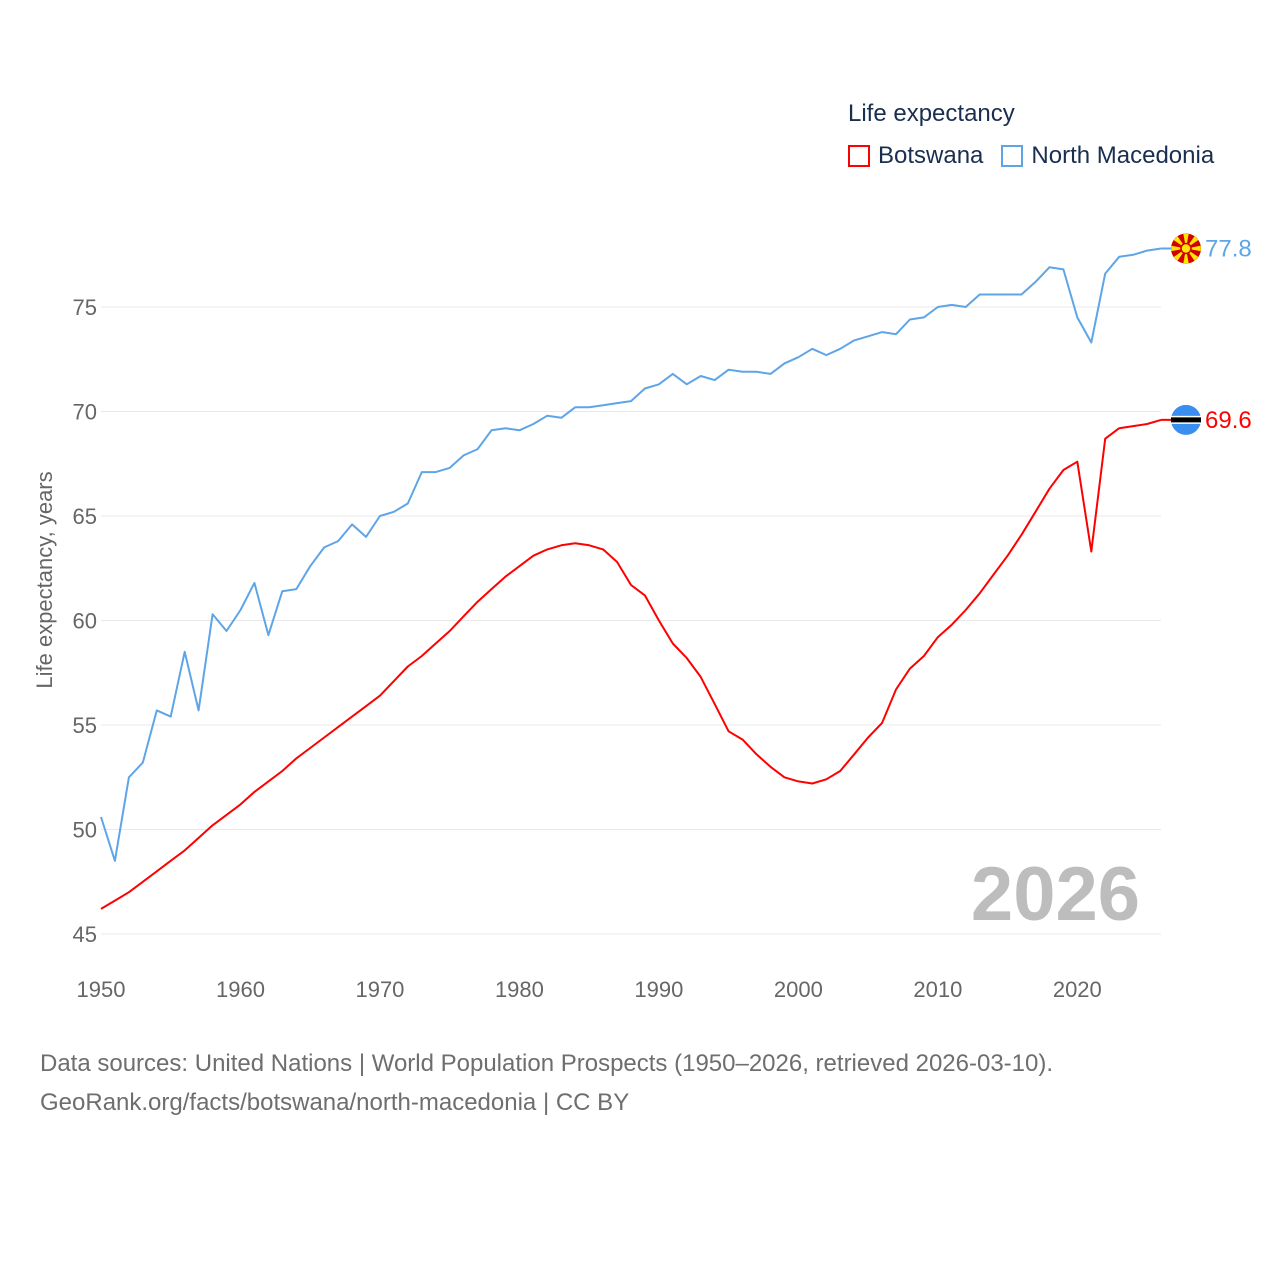 This screenshot has height=1280, width=1280. What do you see at coordinates (1228, 420) in the screenshot?
I see `end-value-label: 69.6` at bounding box center [1228, 420].